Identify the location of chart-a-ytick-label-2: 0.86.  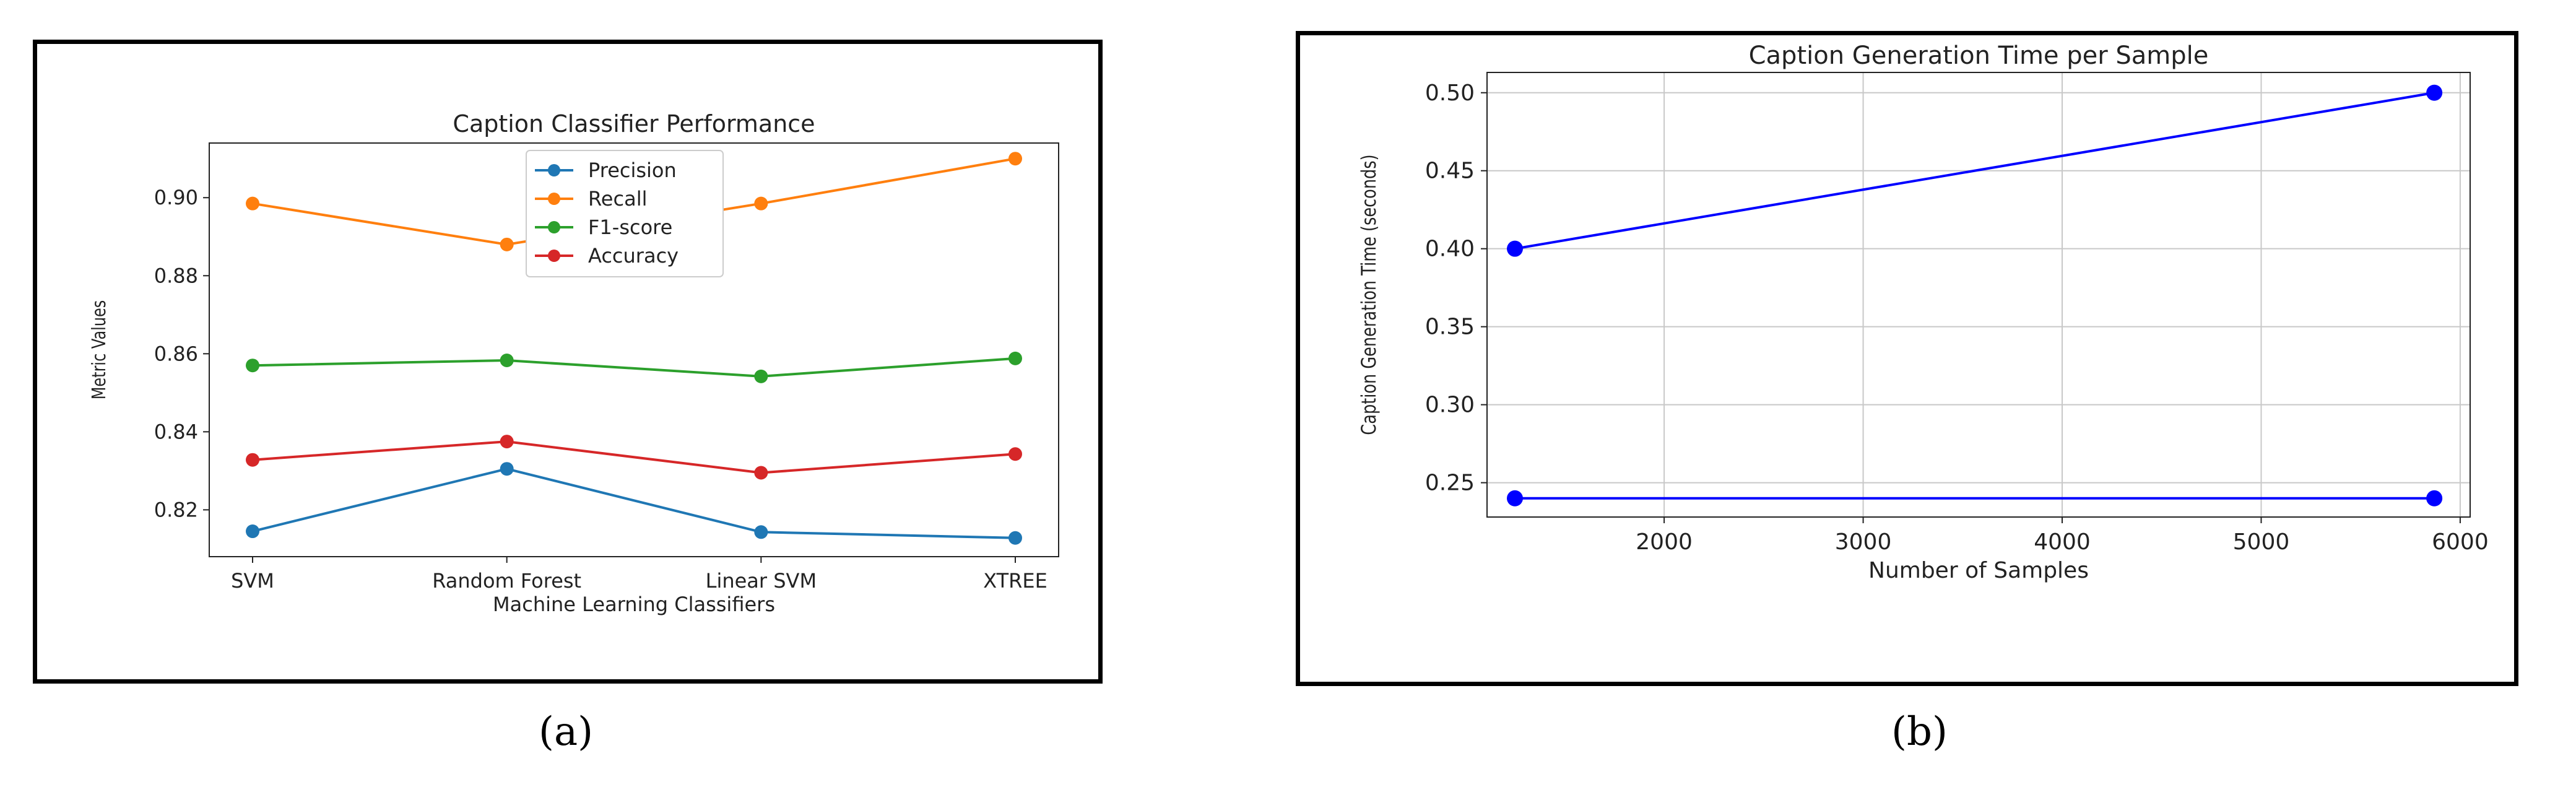
(176, 353).